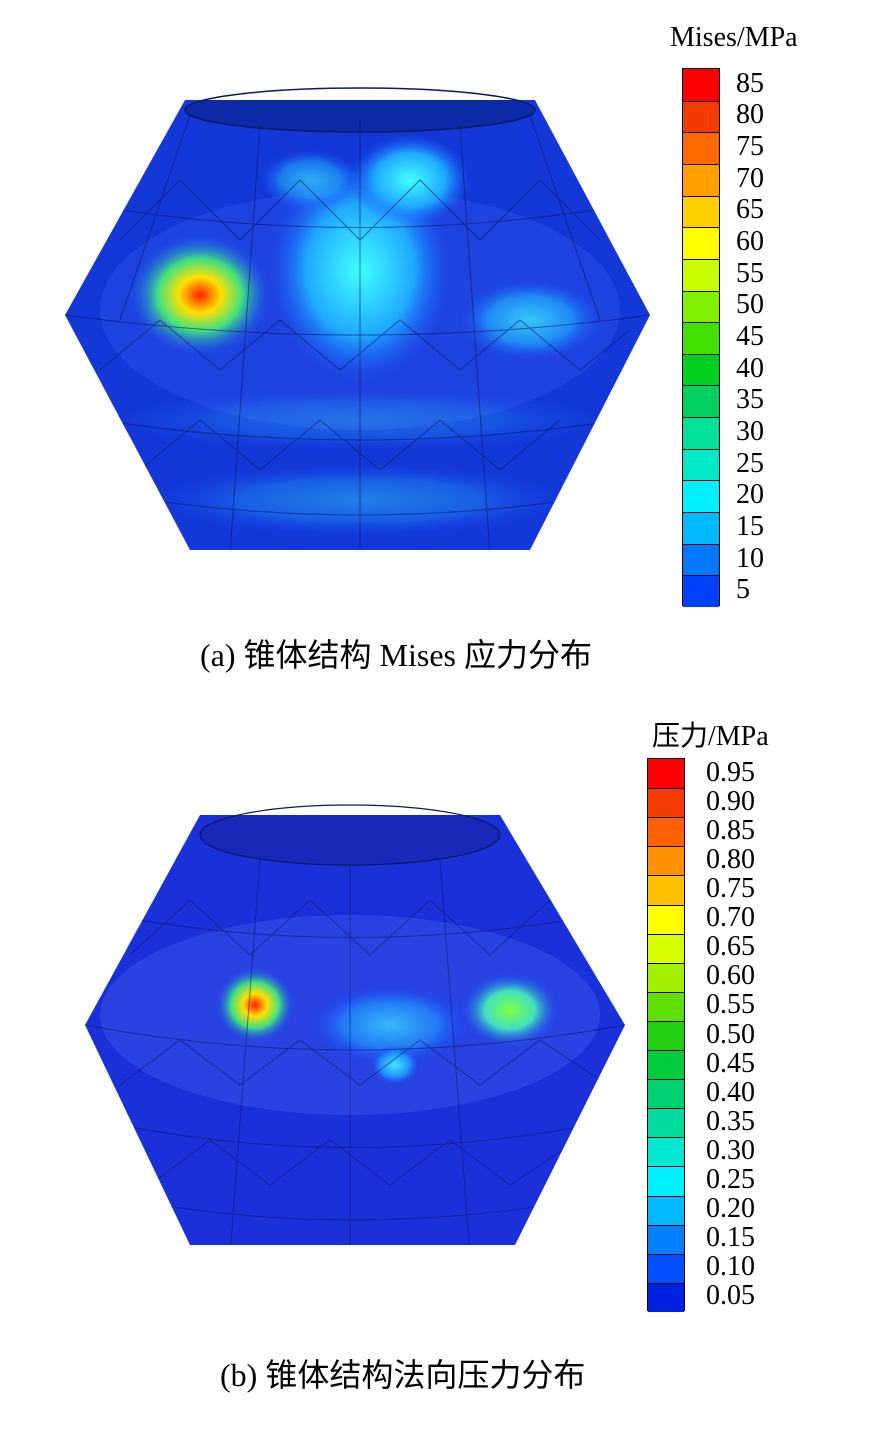 The height and width of the screenshot is (1436, 881). Describe the element at coordinates (750, 273) in the screenshot. I see `legend-tick-label: 55` at that location.